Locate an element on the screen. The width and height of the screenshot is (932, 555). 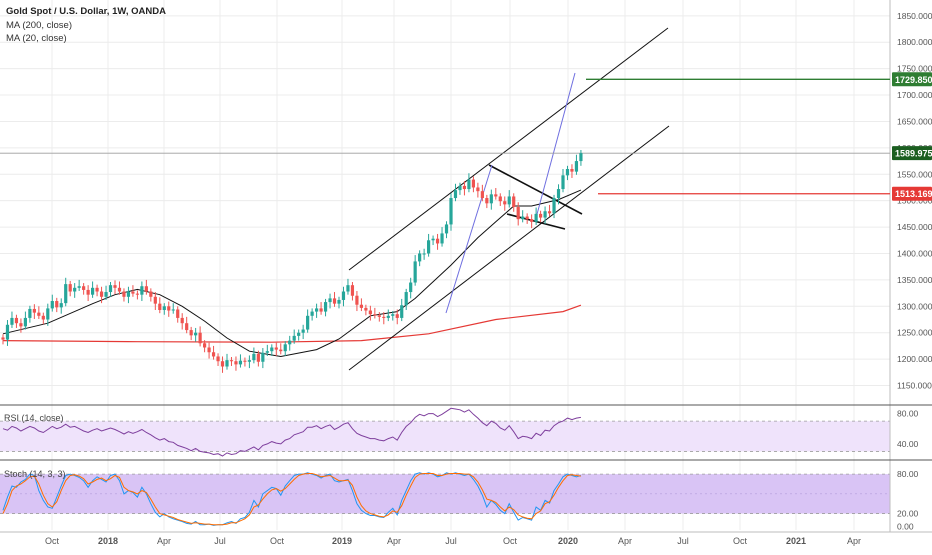
ma200-legend: MA (200, close) is located at coordinates (39, 25).